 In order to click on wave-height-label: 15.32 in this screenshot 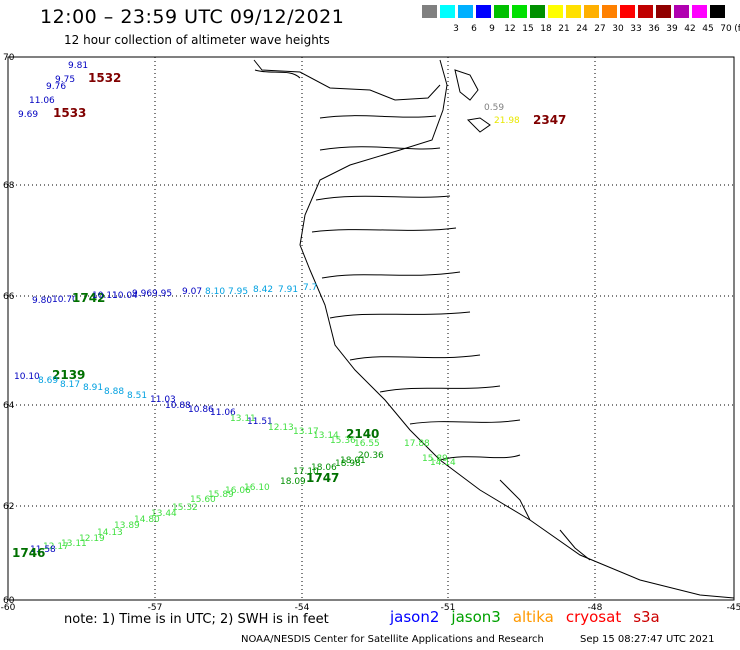, I will do `click(185, 508)`.